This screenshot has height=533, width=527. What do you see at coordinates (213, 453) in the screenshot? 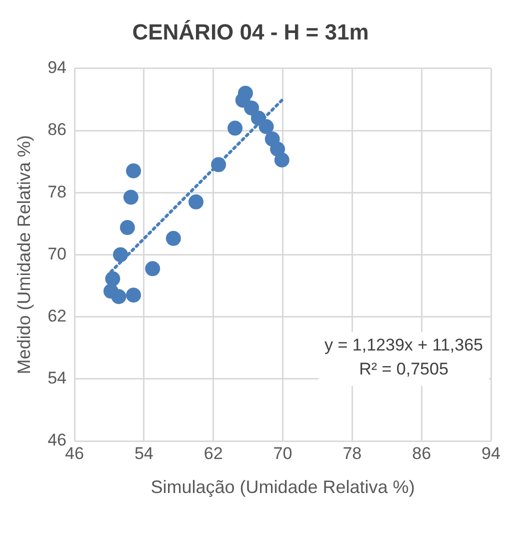
I see `x-tick-label: 62` at bounding box center [213, 453].